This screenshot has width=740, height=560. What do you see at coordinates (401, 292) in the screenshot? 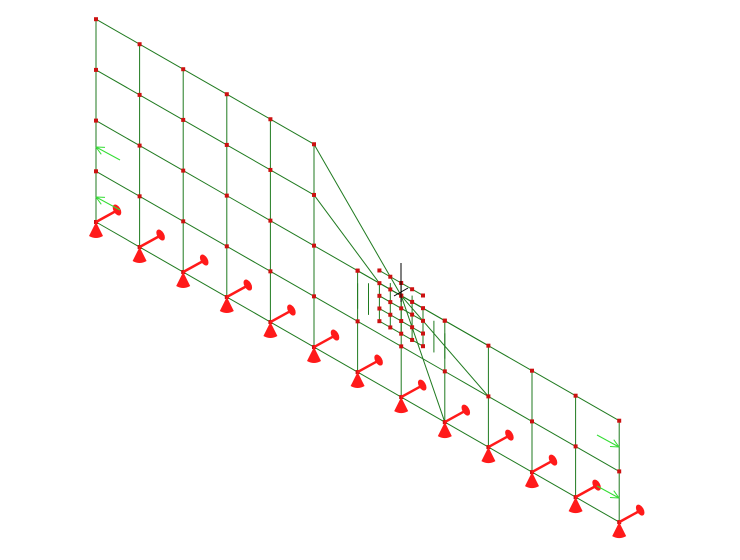
I see `crosshair-line` at bounding box center [401, 292].